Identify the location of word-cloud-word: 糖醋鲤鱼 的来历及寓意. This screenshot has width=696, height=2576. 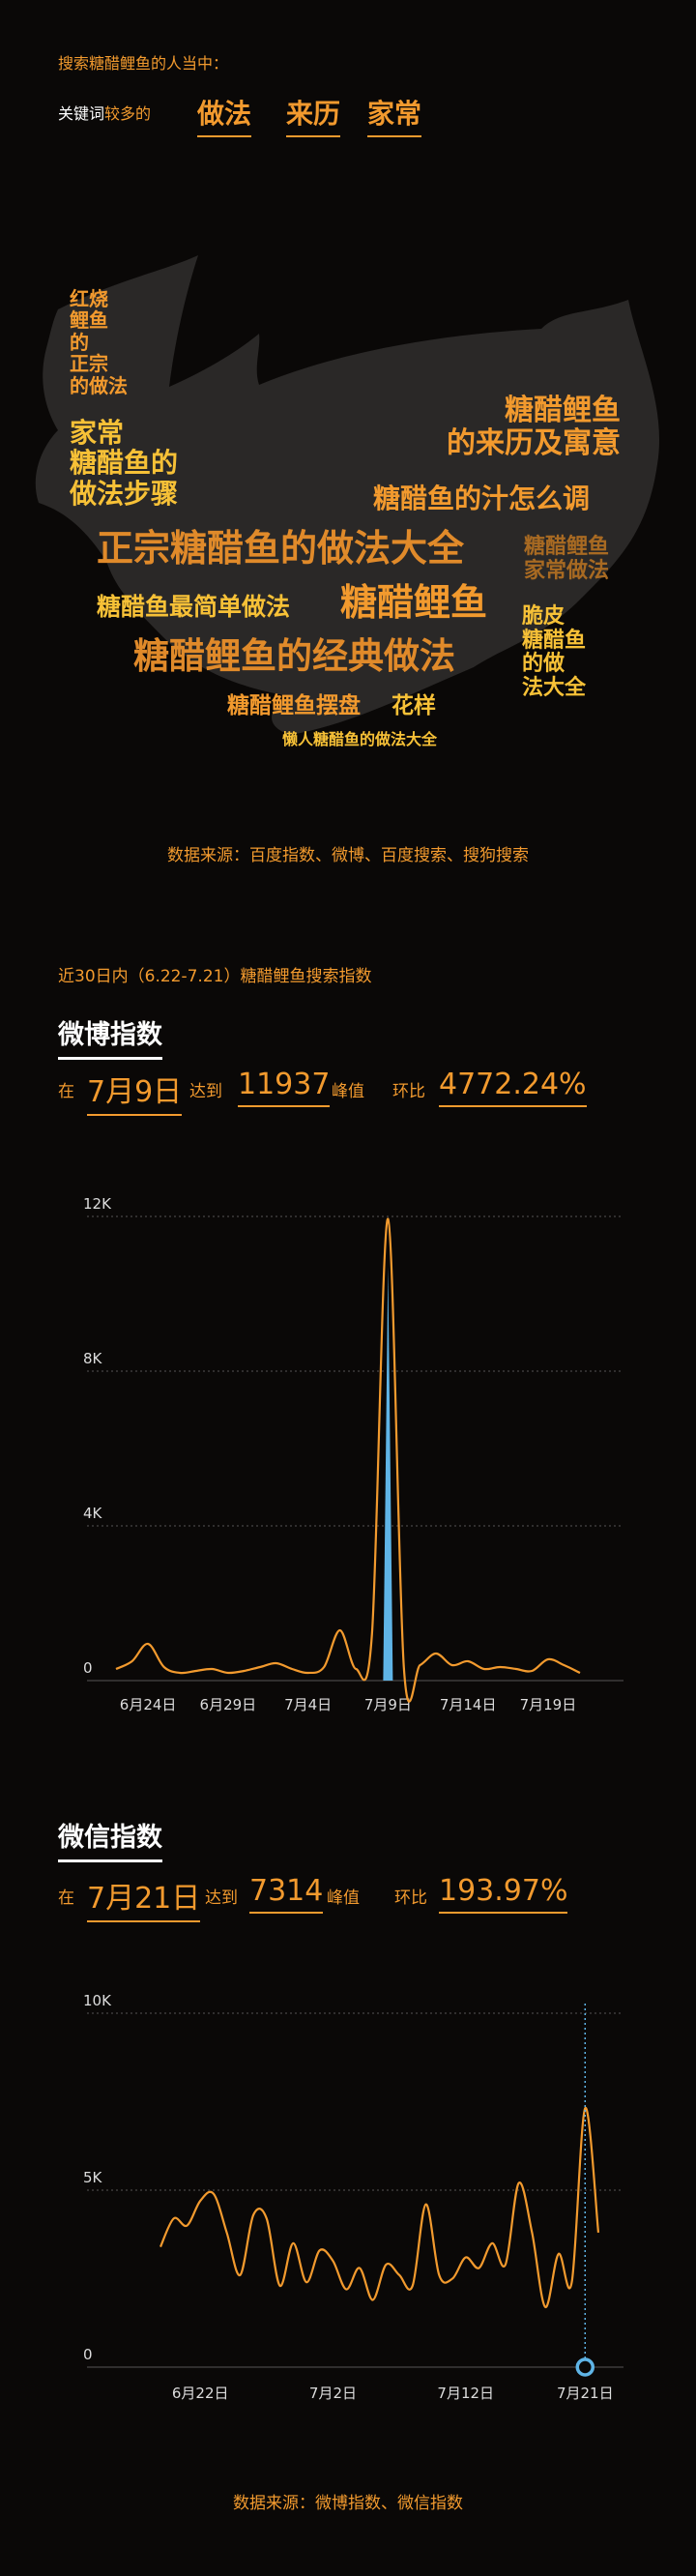
(534, 427).